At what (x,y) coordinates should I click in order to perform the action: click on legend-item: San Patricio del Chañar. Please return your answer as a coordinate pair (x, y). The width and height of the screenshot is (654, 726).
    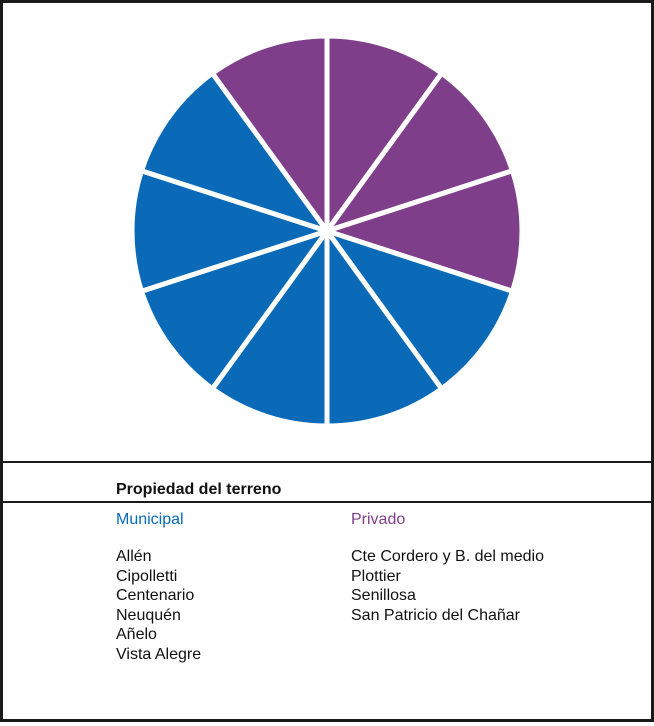
    Looking at the image, I should click on (435, 615).